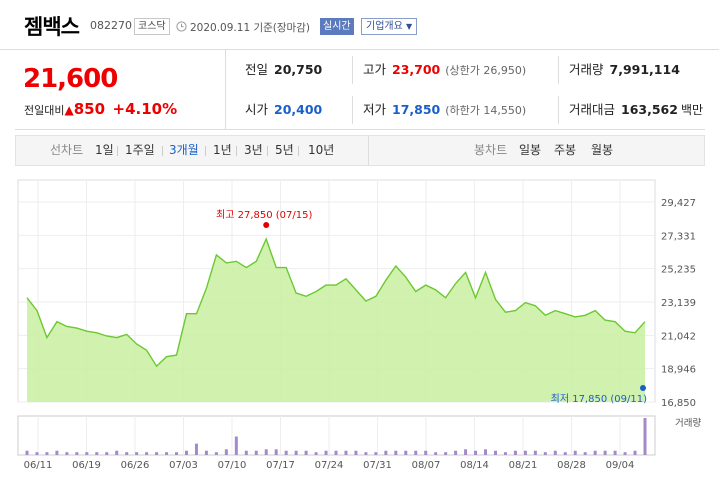 This screenshot has width=719, height=487. Describe the element at coordinates (257, 109) in the screenshot. I see `stat-label: 시가` at that location.